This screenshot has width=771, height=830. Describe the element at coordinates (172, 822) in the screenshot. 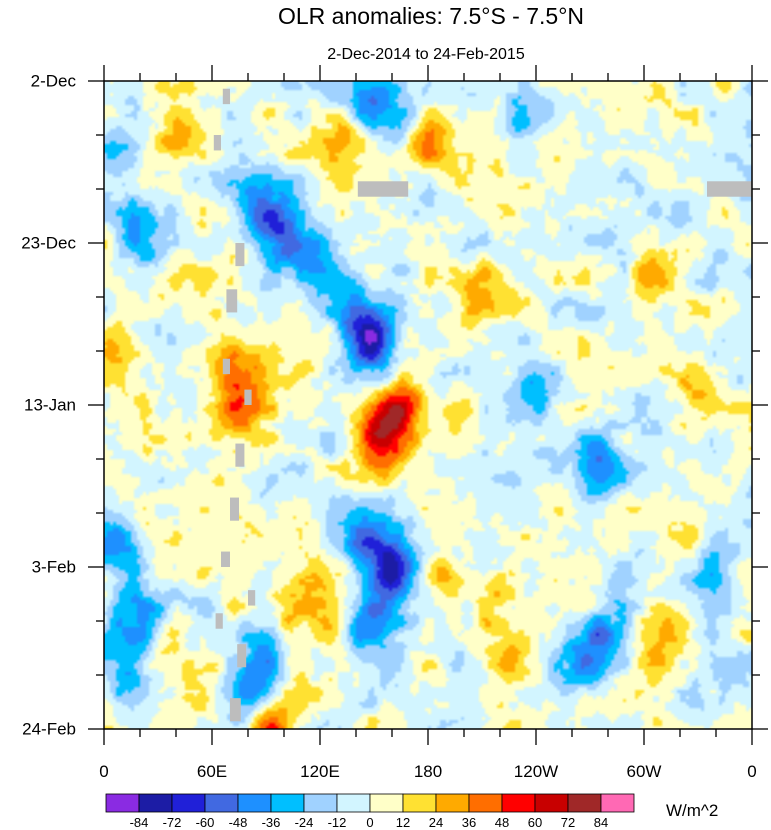

I see `colorbar-label: -72` at that location.